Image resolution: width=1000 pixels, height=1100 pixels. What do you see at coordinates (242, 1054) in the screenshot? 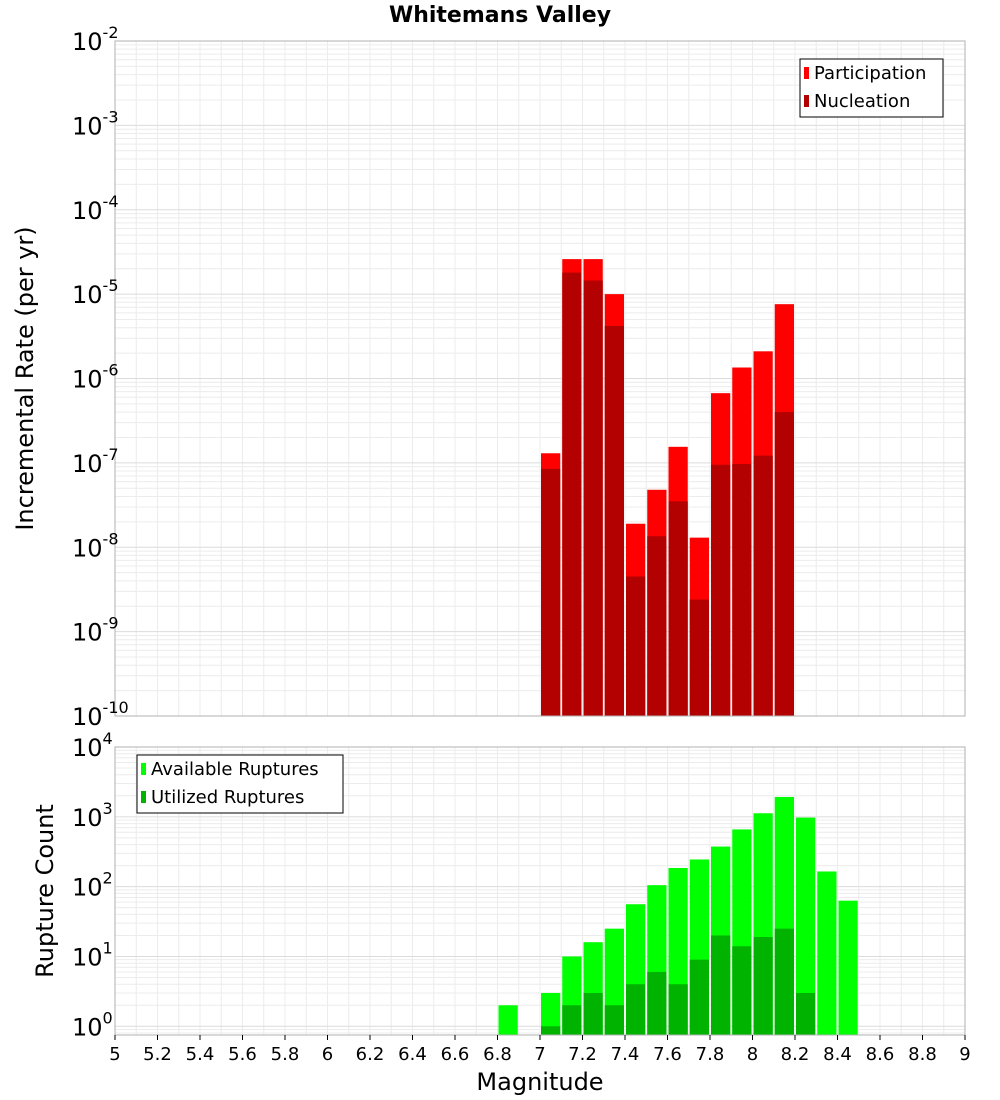
I see `x-tick-label: 5.6` at bounding box center [242, 1054].